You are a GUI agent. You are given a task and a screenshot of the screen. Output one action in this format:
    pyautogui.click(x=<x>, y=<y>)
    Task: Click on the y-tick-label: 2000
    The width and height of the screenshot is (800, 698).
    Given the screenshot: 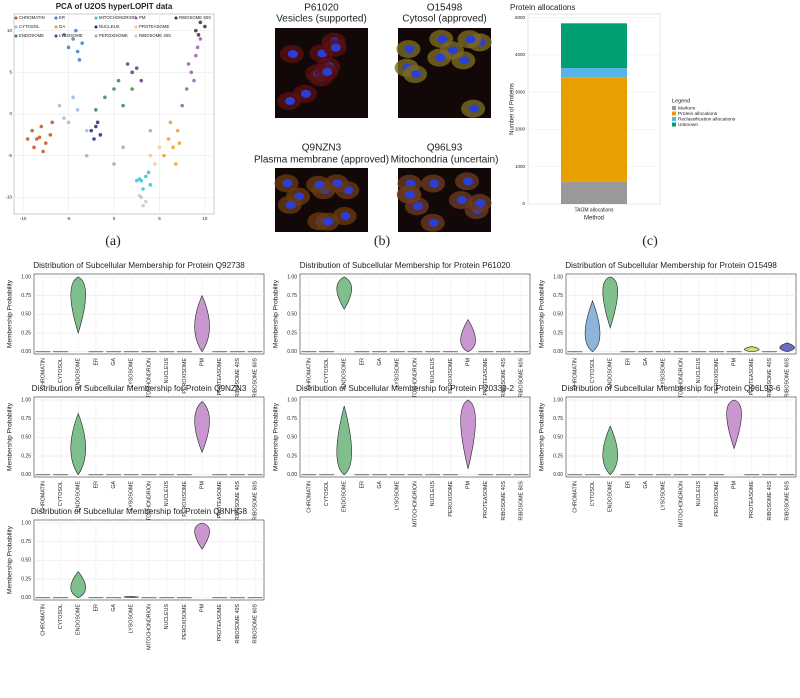 What is the action you would take?
    pyautogui.click(x=520, y=129)
    